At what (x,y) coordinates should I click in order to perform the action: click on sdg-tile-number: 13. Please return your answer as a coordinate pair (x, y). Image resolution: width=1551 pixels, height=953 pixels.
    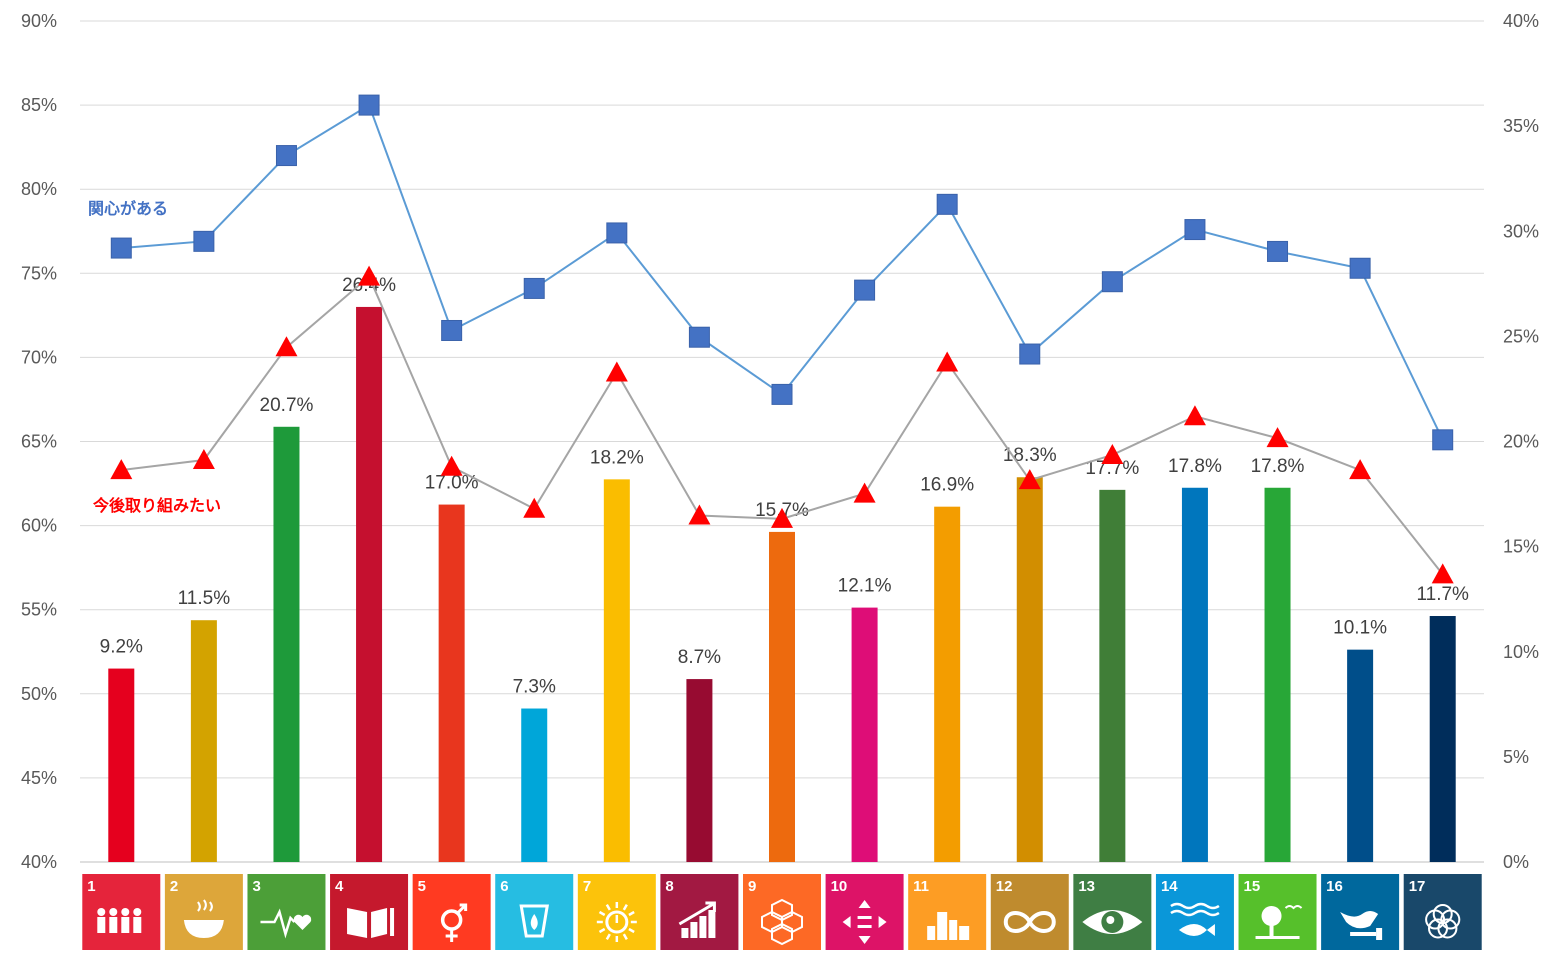
    Looking at the image, I should click on (1086, 886).